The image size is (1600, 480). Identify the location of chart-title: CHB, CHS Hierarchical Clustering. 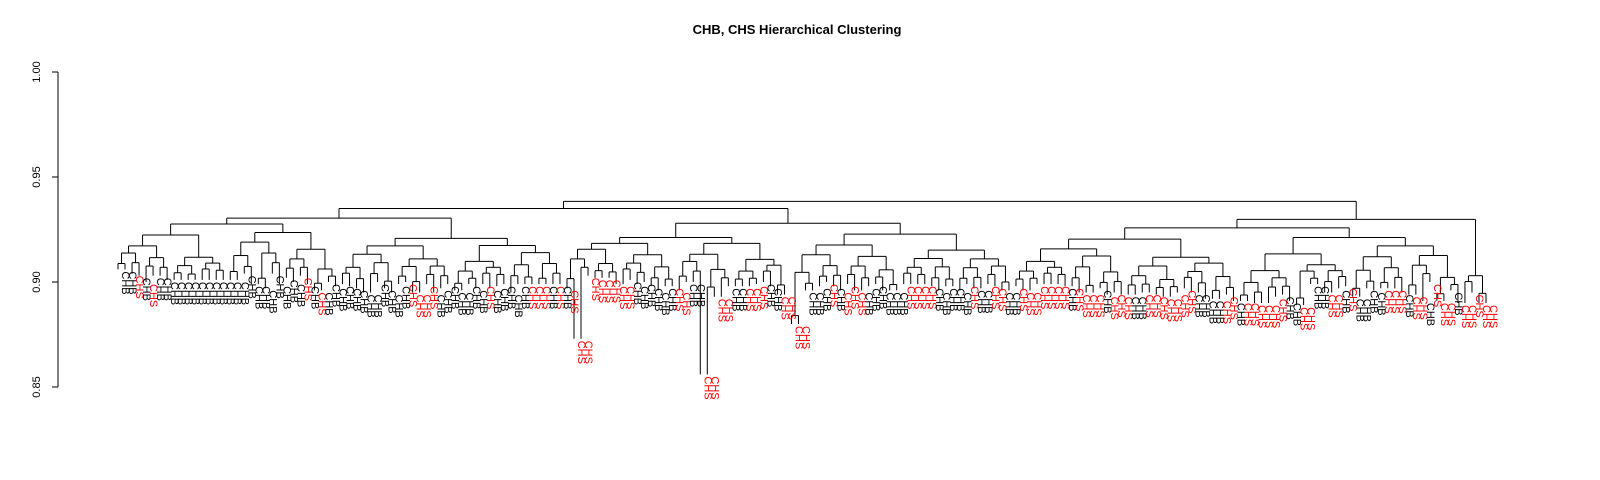
(797, 29).